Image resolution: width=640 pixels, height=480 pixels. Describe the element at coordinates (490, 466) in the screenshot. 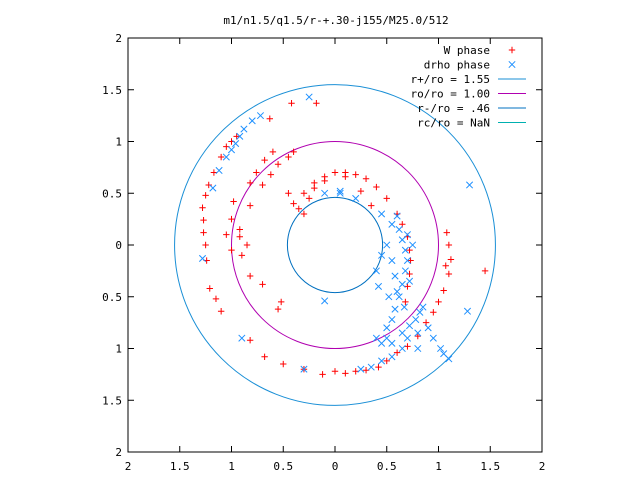

I see `x-tick-label-7: 1.5` at that location.